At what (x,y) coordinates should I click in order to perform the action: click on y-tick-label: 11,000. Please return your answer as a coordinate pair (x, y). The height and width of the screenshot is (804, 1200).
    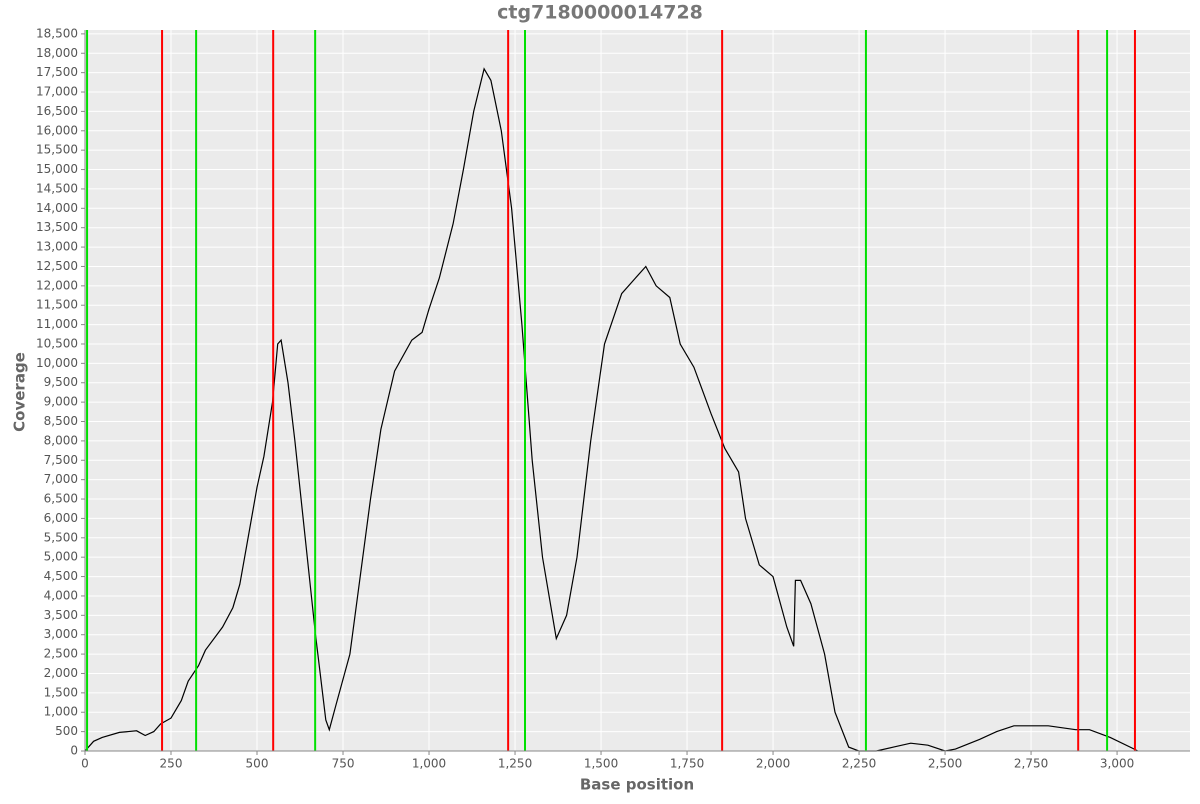
    Looking at the image, I should click on (57, 324).